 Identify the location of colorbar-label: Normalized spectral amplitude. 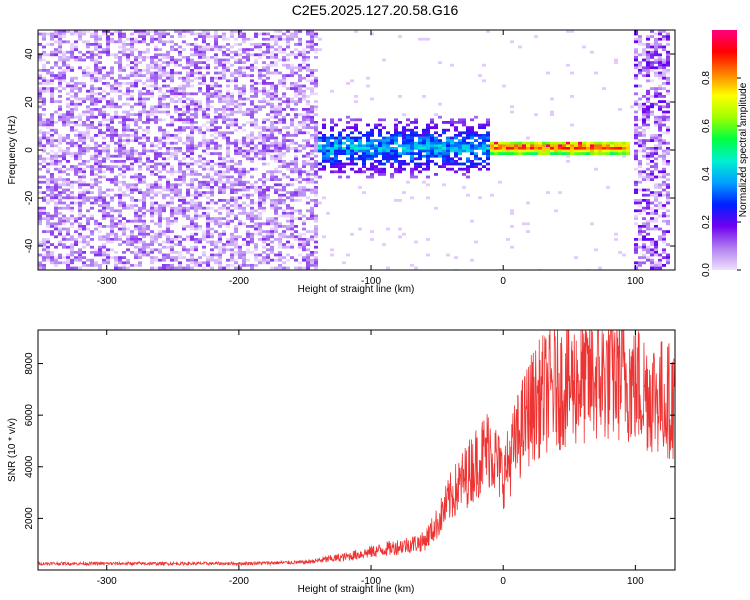
(743, 149).